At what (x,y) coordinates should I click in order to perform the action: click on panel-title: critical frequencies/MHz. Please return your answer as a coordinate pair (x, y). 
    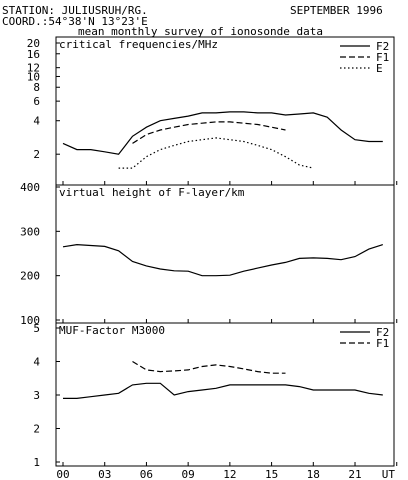
    Looking at the image, I should click on (138, 44).